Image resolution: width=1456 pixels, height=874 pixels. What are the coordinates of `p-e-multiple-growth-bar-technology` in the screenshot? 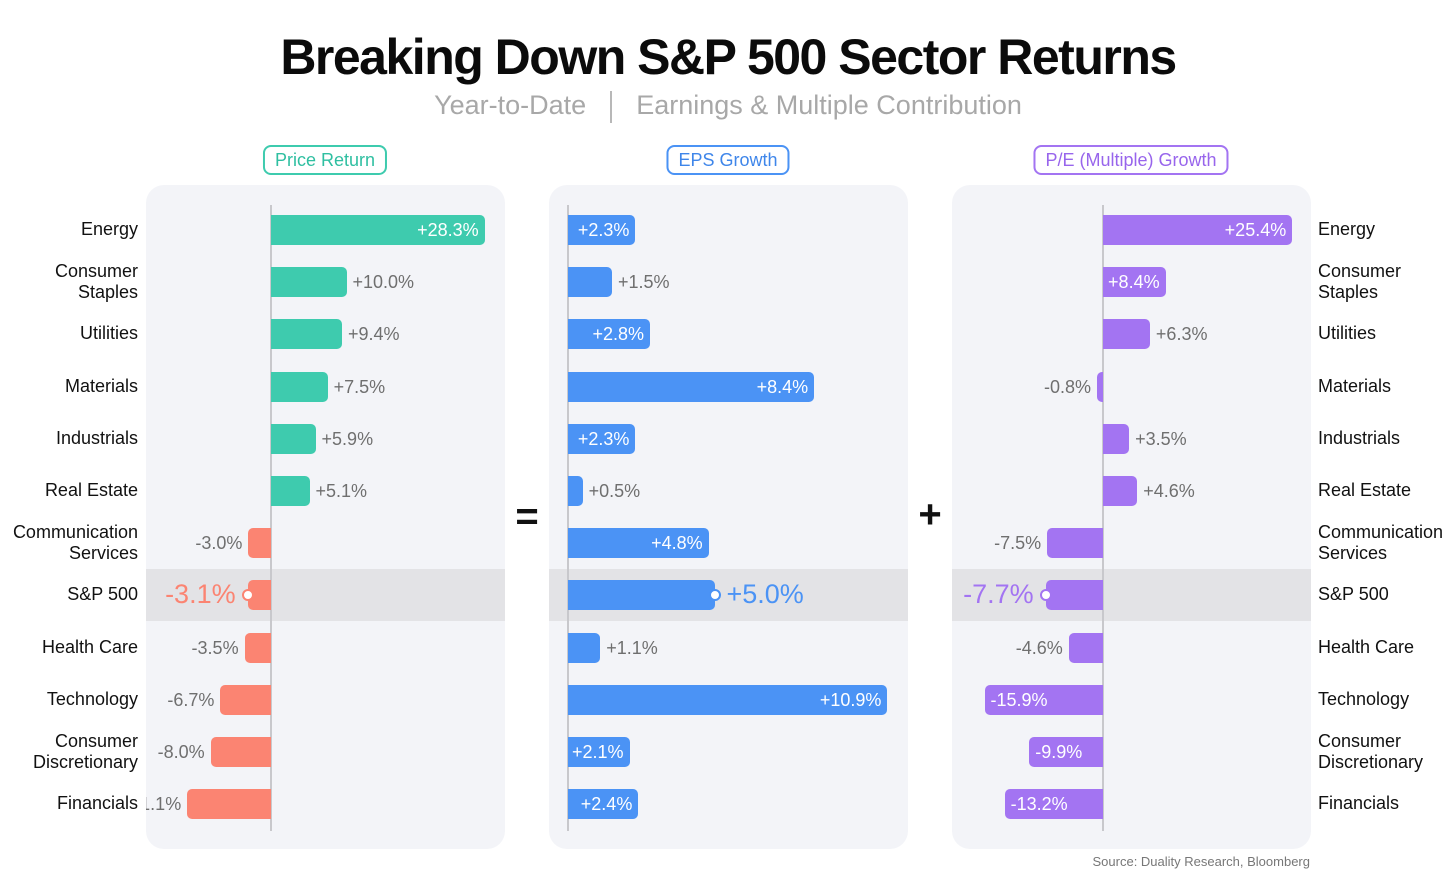 It's located at (1043, 699).